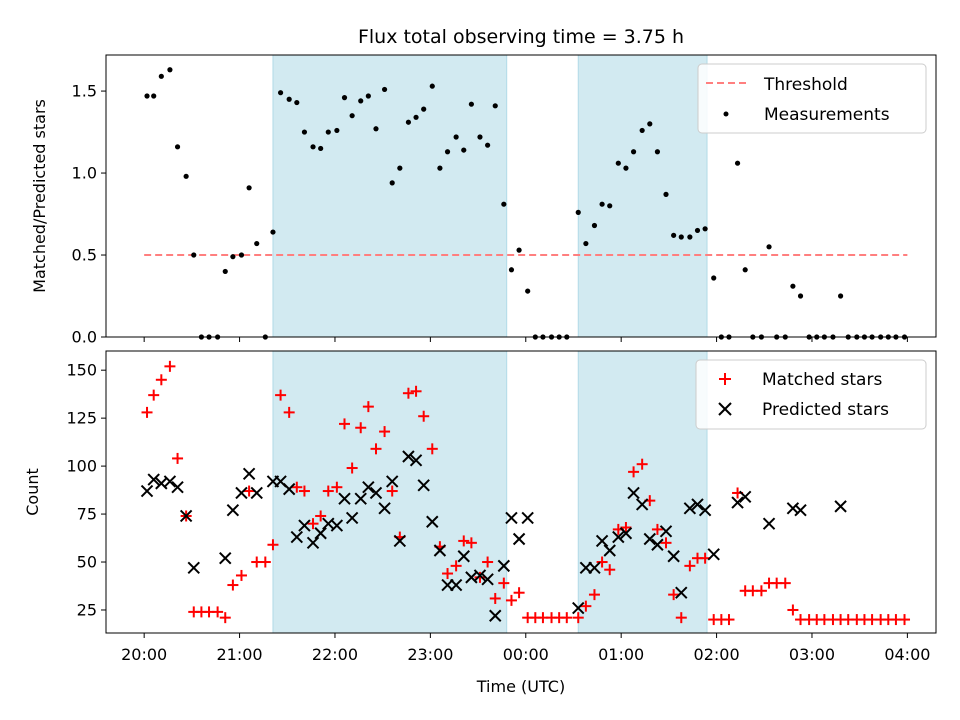  What do you see at coordinates (39, 196) in the screenshot?
I see `top-y-axis-label: Matched/Predicted stars` at bounding box center [39, 196].